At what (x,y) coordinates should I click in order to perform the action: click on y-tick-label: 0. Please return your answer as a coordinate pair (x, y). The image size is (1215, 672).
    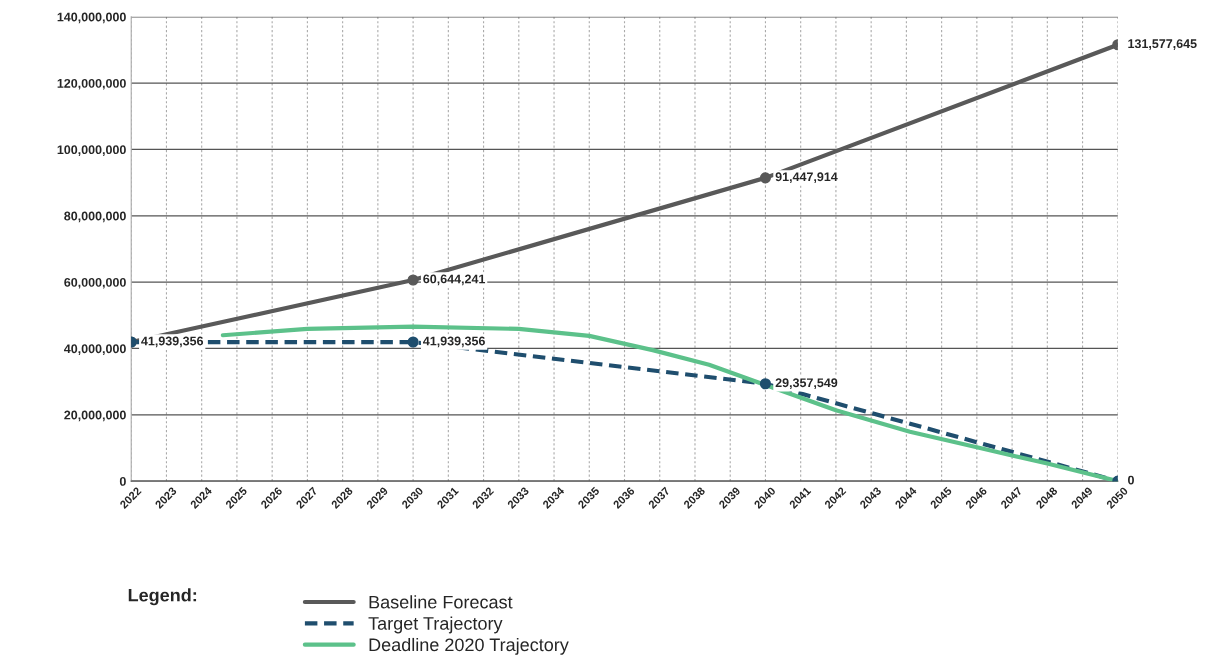
    Looking at the image, I should click on (122, 481).